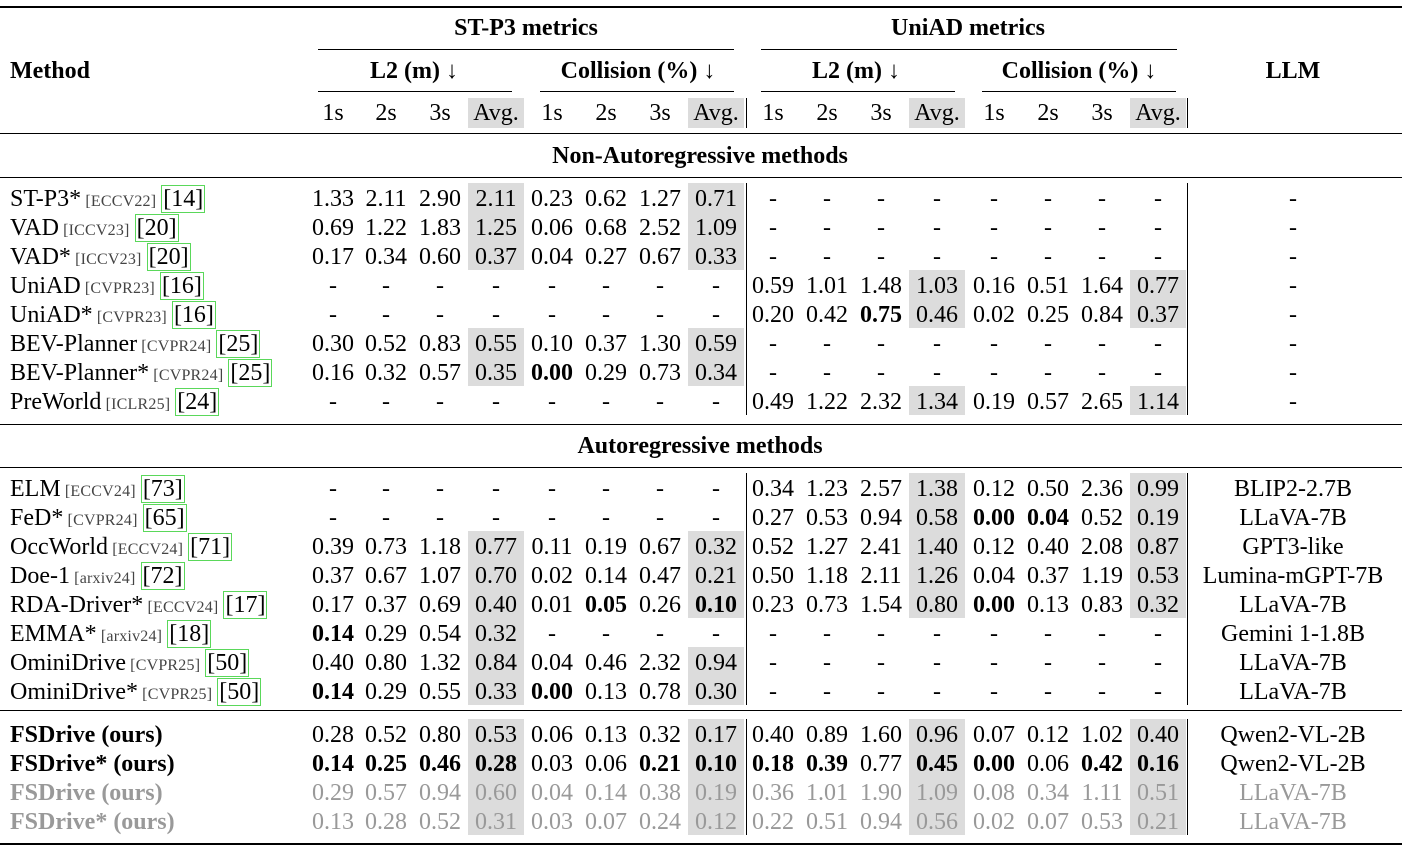  I want to click on section-title: Non-Autoregressive methods, so click(700, 156).